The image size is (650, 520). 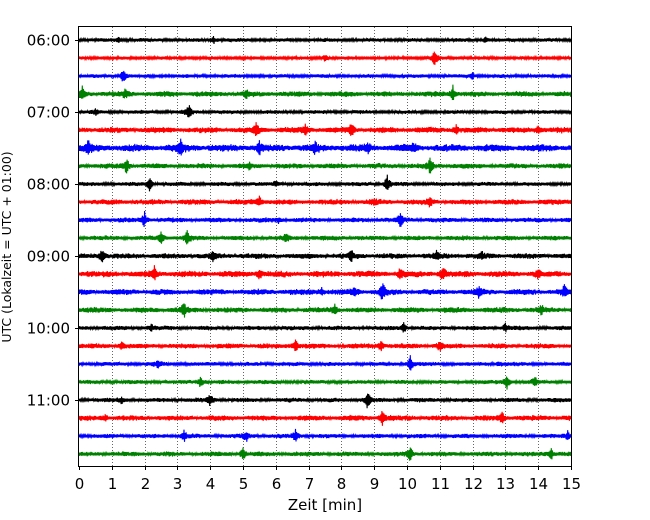 What do you see at coordinates (48, 185) in the screenshot?
I see `y-tick-label: 08:00` at bounding box center [48, 185].